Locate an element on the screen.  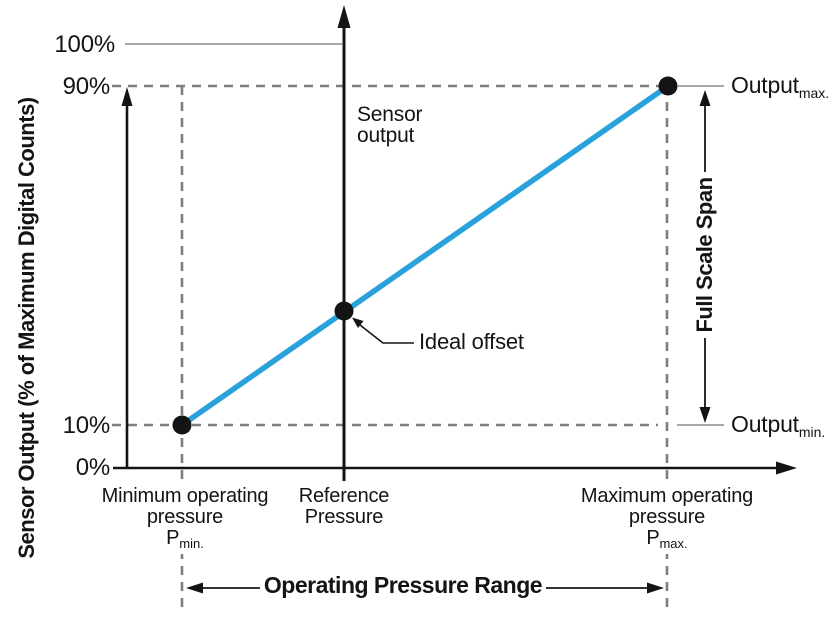
y-axis-arrowhead-icon is located at coordinates (127, 96).